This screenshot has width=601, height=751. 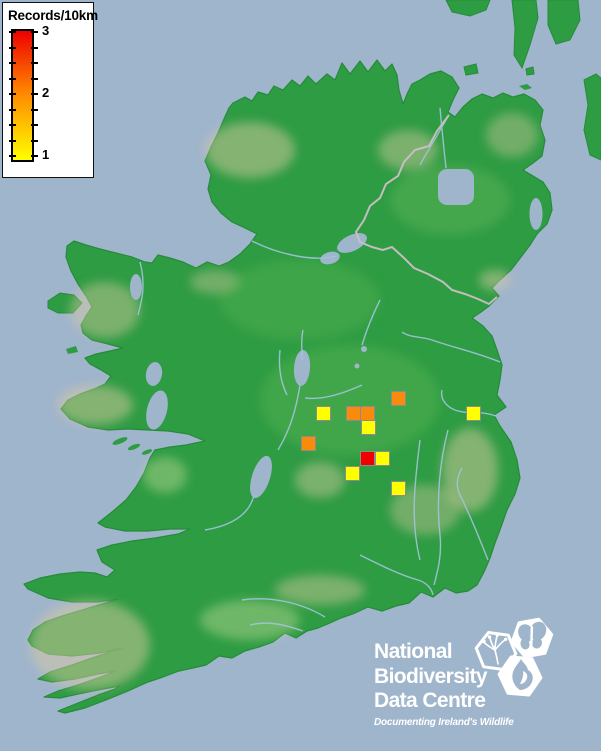 I want to click on nbdc-logo-hexagons, so click(x=514, y=657).